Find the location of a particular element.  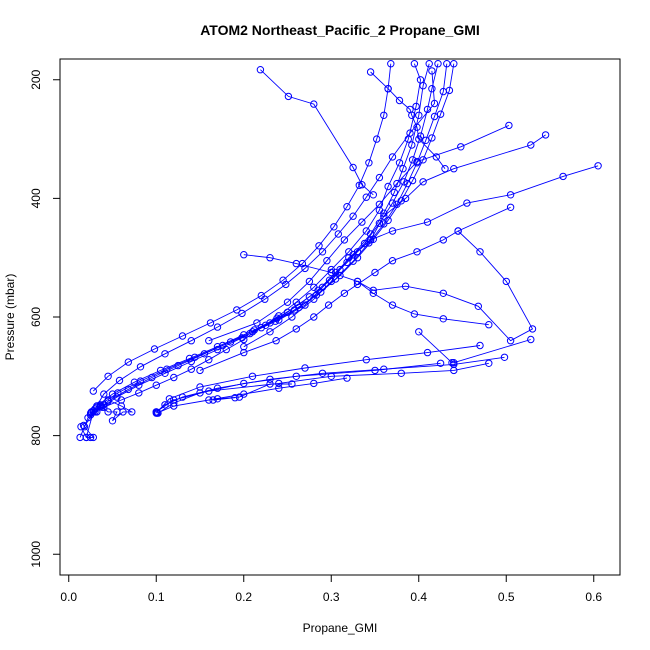

x-tick-label: 0.6 is located at coordinates (593, 597).